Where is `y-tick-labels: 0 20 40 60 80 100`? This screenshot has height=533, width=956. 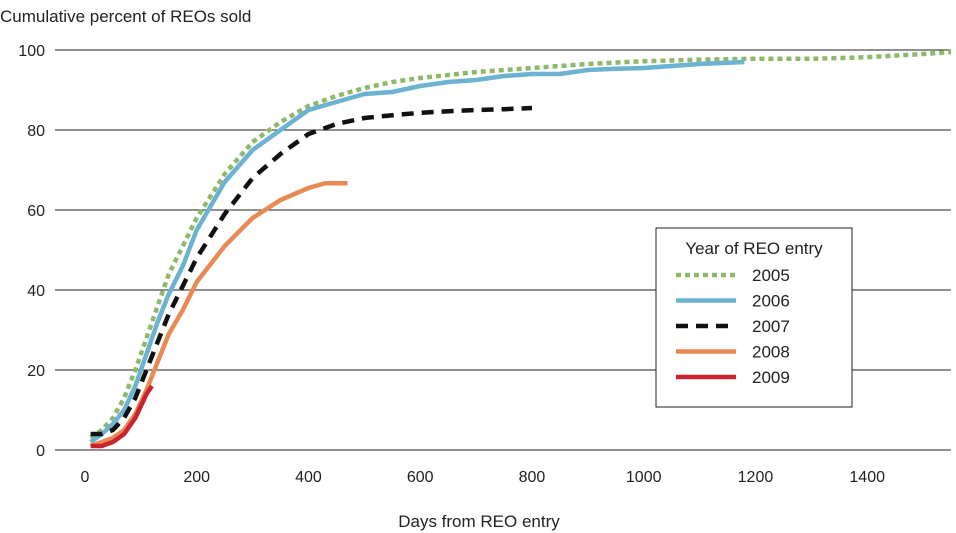 y-tick-labels: 0 20 40 60 80 100 is located at coordinates (31, 251).